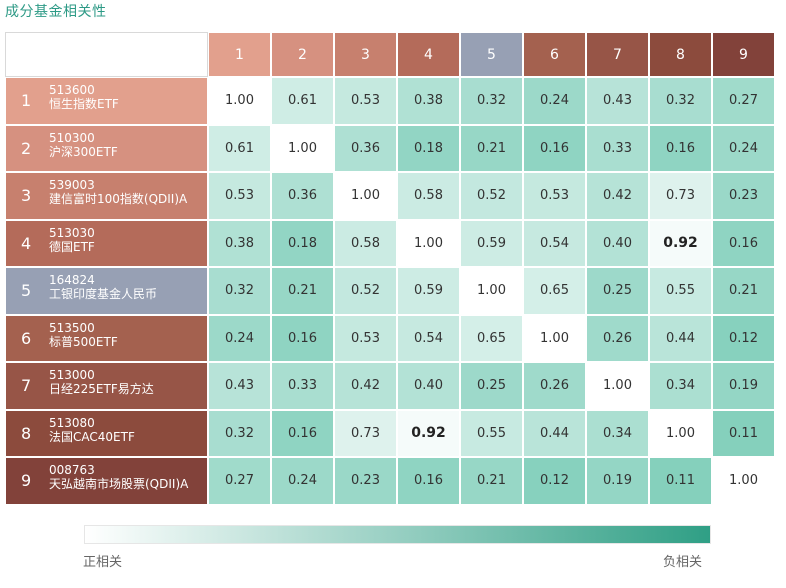 The image size is (786, 588). I want to click on column-header-7: 7, so click(617, 54).